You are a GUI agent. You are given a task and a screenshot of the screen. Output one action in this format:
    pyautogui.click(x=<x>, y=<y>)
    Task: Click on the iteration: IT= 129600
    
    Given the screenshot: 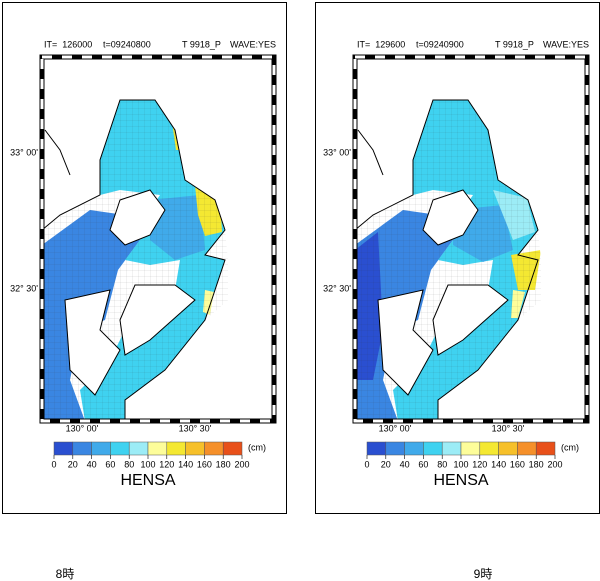 What is the action you would take?
    pyautogui.click(x=381, y=44)
    